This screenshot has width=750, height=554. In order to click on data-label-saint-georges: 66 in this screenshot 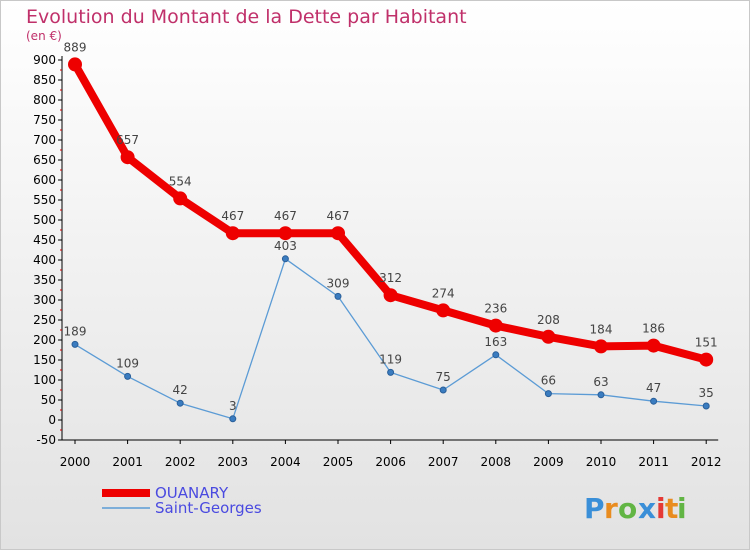, I will do `click(548, 381)`.